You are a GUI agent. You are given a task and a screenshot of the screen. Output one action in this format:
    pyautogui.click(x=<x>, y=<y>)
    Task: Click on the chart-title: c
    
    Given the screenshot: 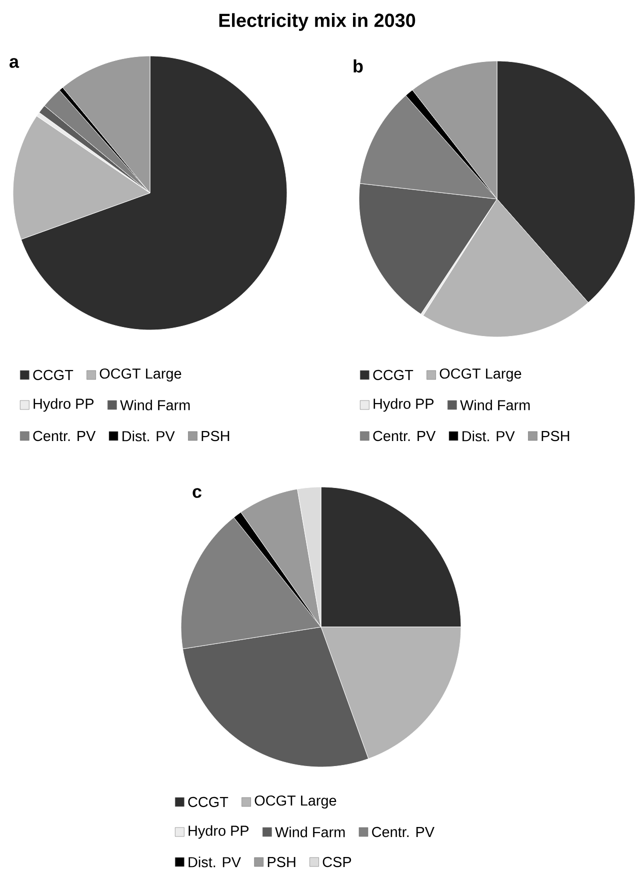 What is the action you would take?
    pyautogui.click(x=197, y=493)
    